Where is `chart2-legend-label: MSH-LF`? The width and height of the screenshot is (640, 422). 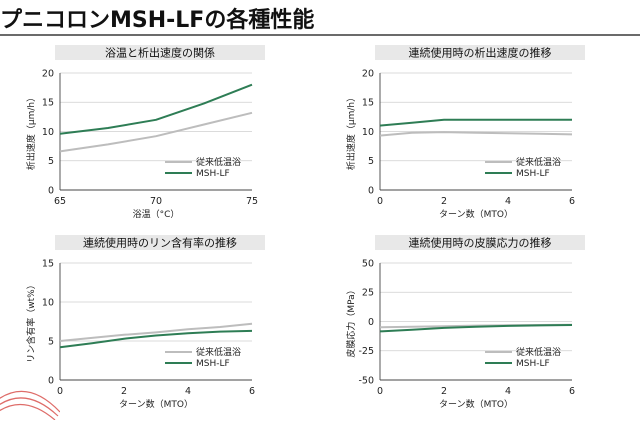
chart2-legend-label: MSH-LF is located at coordinates (533, 174).